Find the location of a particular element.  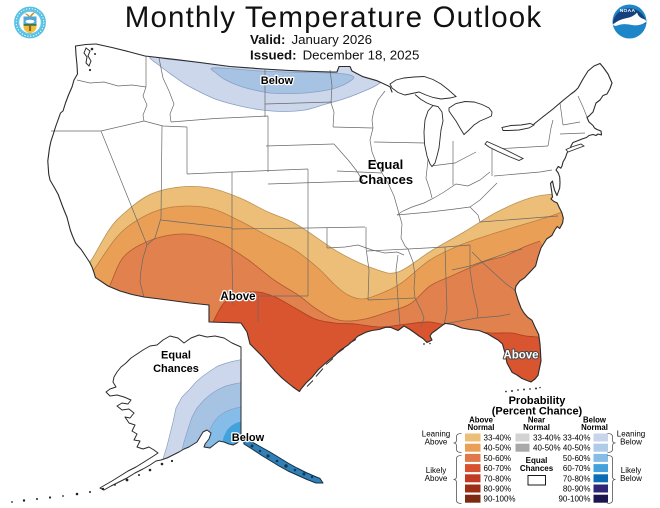

svg-text:Valid:January 2026: Valid: January 2026 is located at coordinates (311, 39).